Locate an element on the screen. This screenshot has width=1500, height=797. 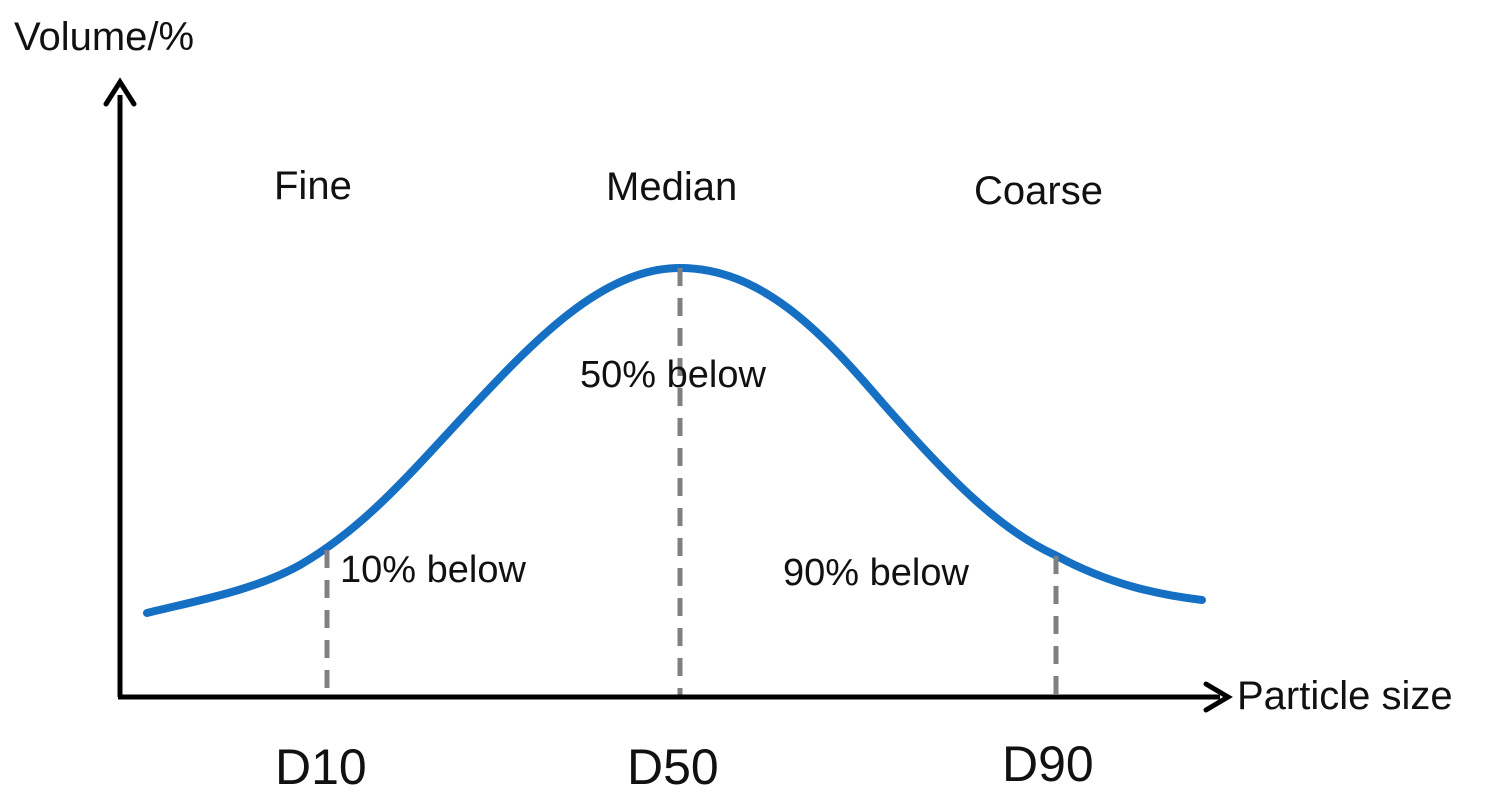
d50-label: D50 is located at coordinates (673, 767).